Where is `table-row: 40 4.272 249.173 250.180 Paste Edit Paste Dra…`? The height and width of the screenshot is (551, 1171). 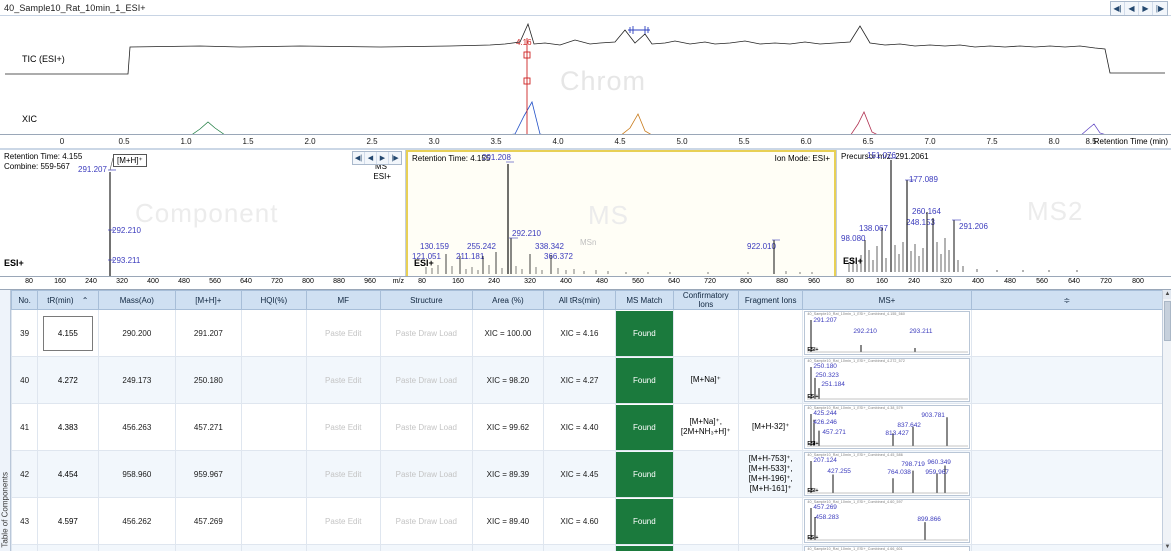 table-row: 40 4.272 249.173 250.180 Paste Edit Paste Dra… is located at coordinates (587, 380).